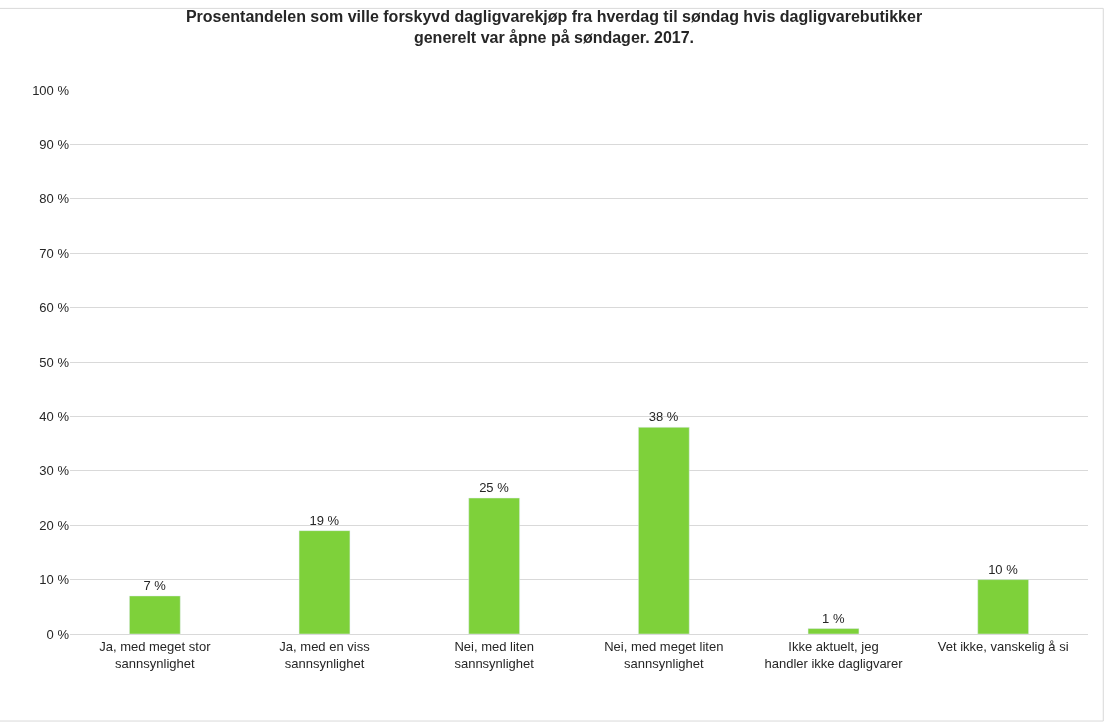  I want to click on chart-title: Prosentandelen som ville forskyvd dagligvarekjøp fra hverdag til søndag hvis dagligvarebutikker generelt var åpne på søndager. 2017., so click(554, 26).